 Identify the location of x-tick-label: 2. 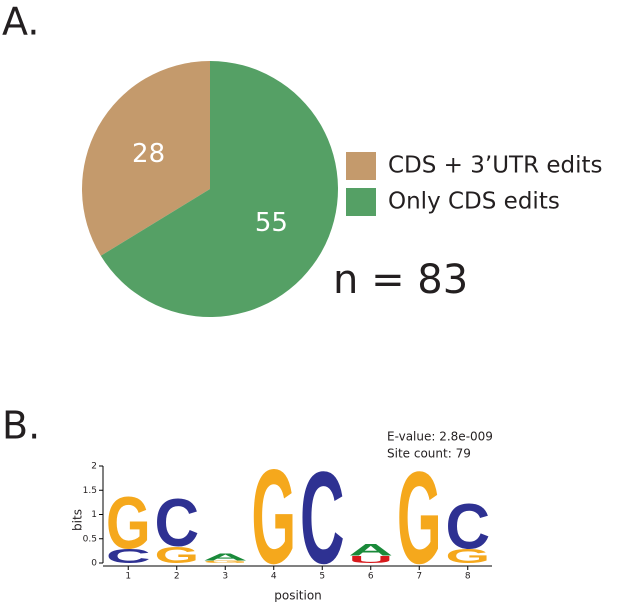
(177, 577).